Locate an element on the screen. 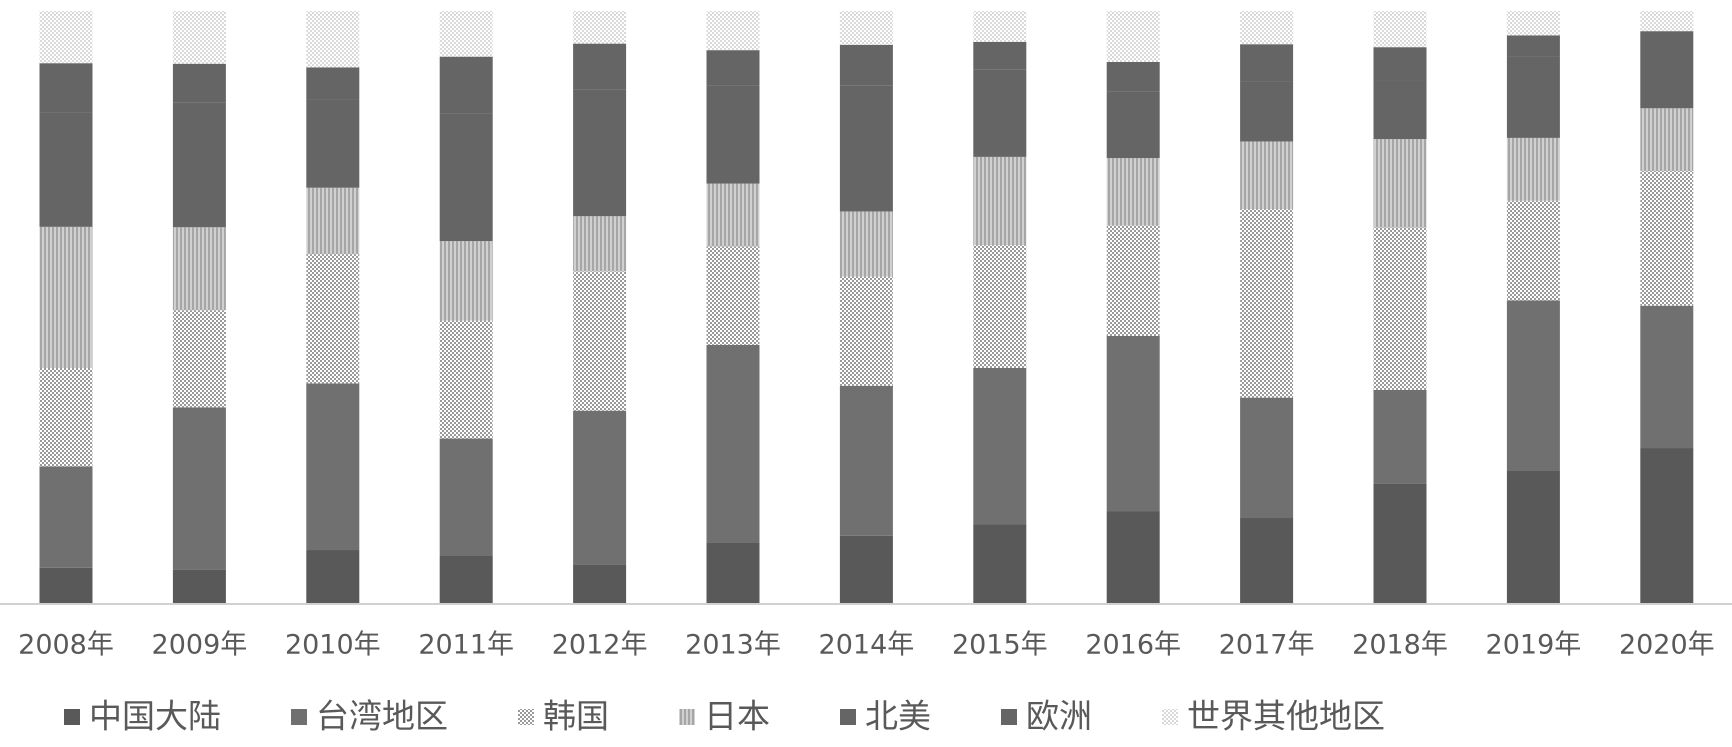  x-tick-label: 2009年 is located at coordinates (200, 645).